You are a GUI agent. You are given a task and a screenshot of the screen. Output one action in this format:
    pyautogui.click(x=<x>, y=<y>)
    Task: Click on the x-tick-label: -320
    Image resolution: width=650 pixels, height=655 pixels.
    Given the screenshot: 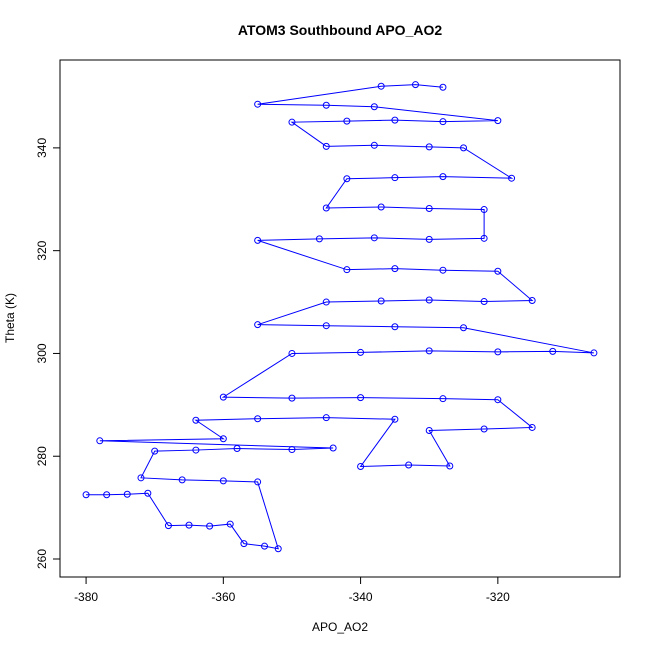 What is the action you would take?
    pyautogui.click(x=498, y=597)
    